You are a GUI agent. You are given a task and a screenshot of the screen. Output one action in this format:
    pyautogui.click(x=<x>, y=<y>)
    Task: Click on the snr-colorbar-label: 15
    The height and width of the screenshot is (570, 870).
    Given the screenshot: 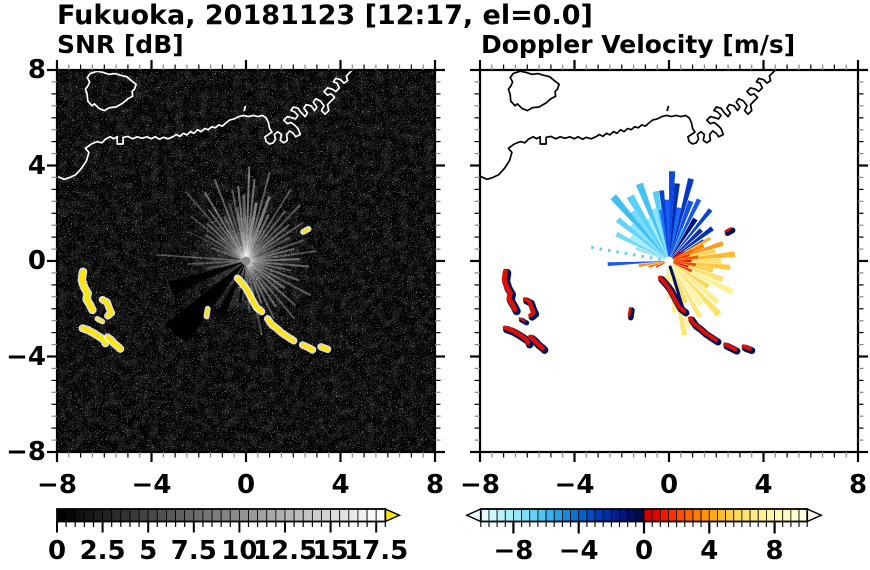 What is the action you would take?
    pyautogui.click(x=330, y=551)
    